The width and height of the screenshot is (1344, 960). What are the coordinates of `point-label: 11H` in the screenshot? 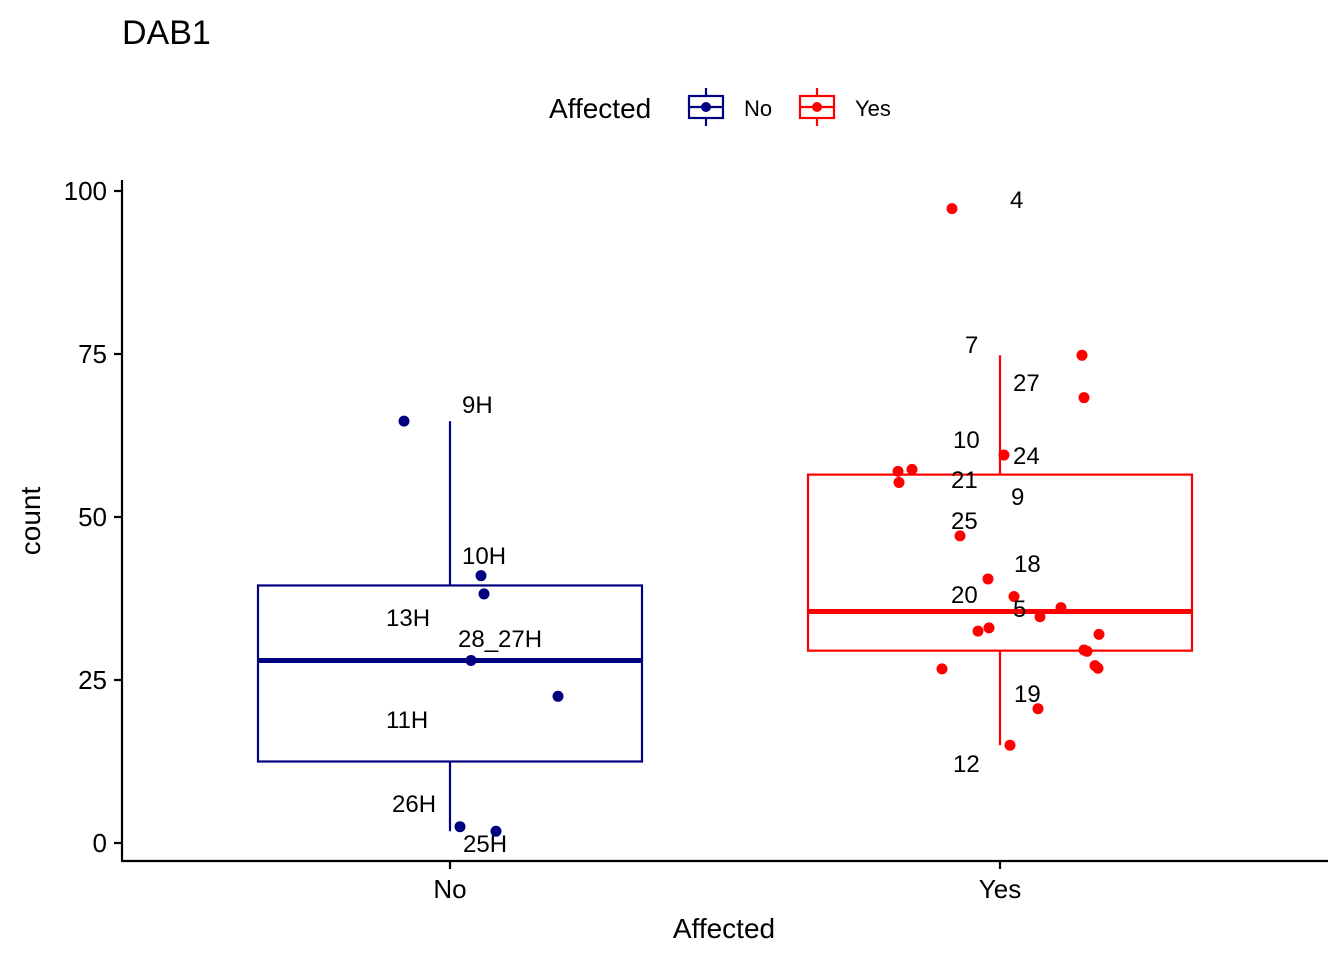 It's located at (407, 720).